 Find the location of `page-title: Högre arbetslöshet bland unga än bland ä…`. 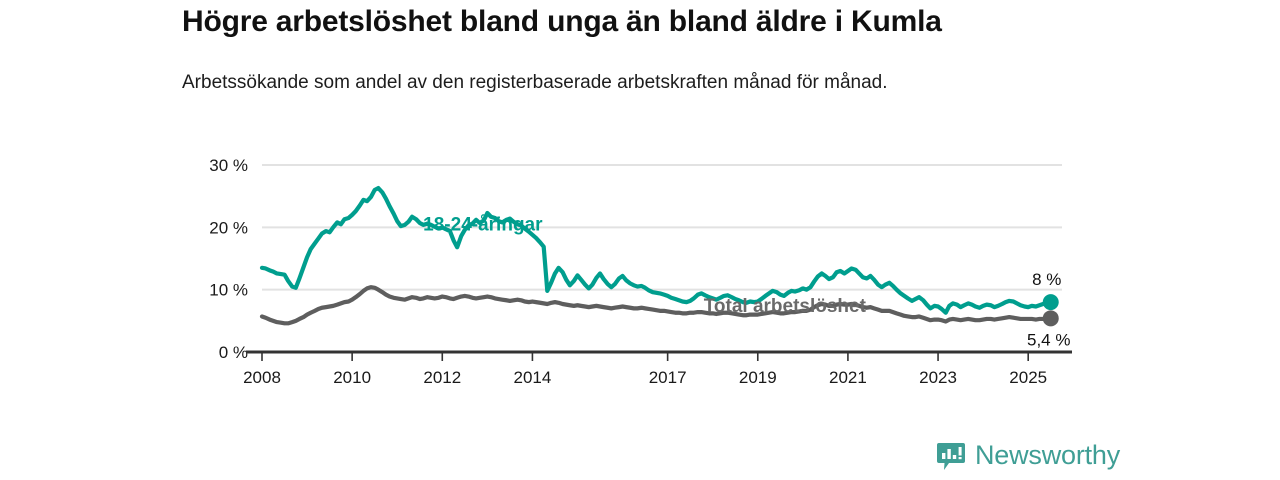

page-title: Högre arbetslöshet bland unga än bland ä… is located at coordinates (562, 21).